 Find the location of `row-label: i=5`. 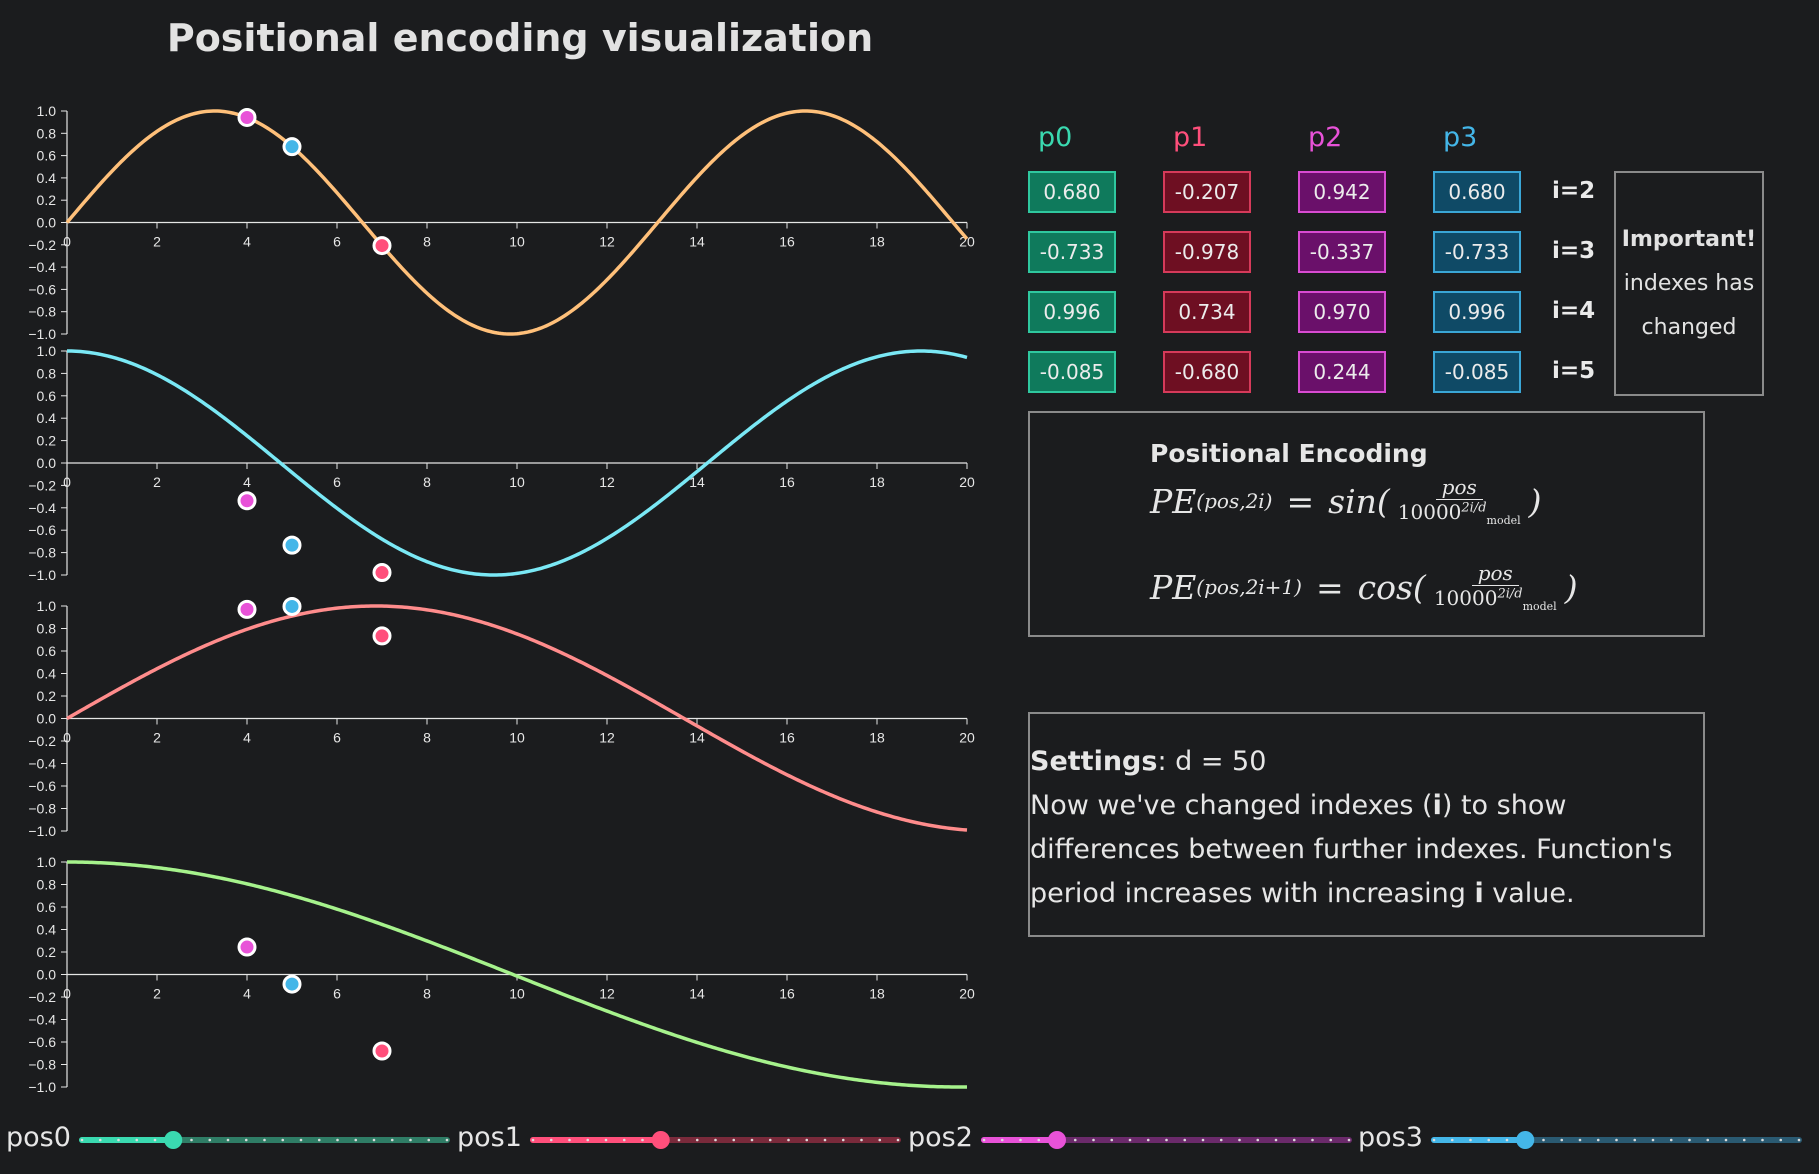

row-label: i=5 is located at coordinates (1574, 371).